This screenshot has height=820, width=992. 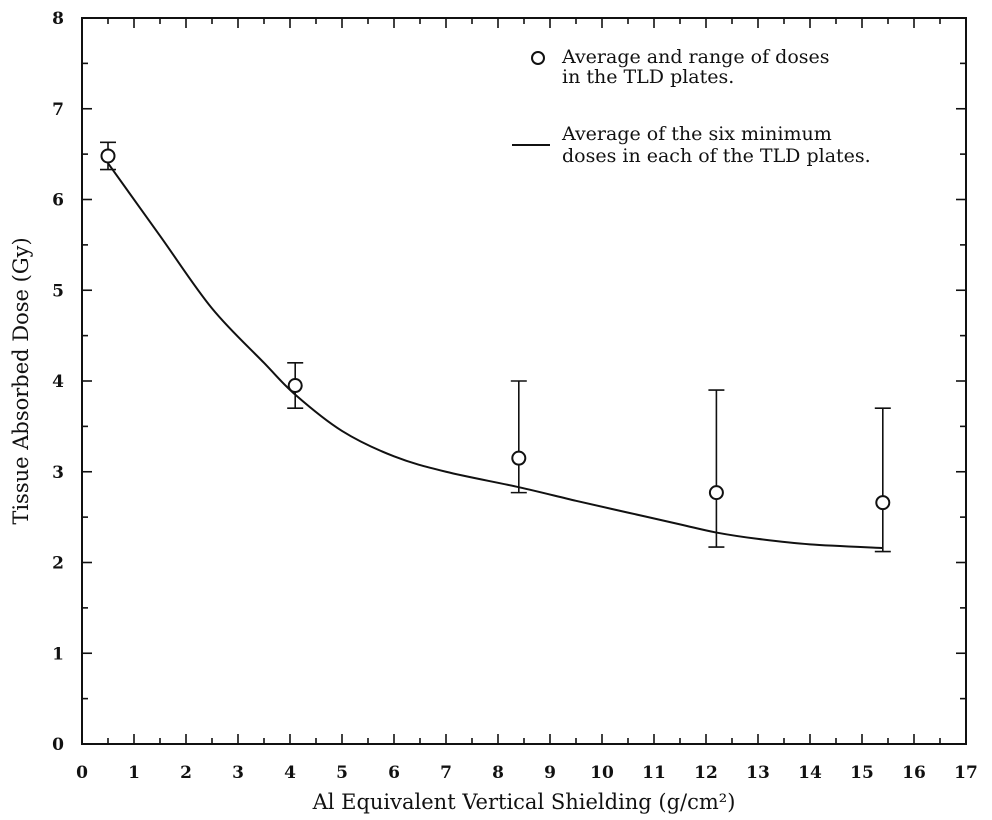 I want to click on x-tick-label: 7, so click(x=446, y=773).